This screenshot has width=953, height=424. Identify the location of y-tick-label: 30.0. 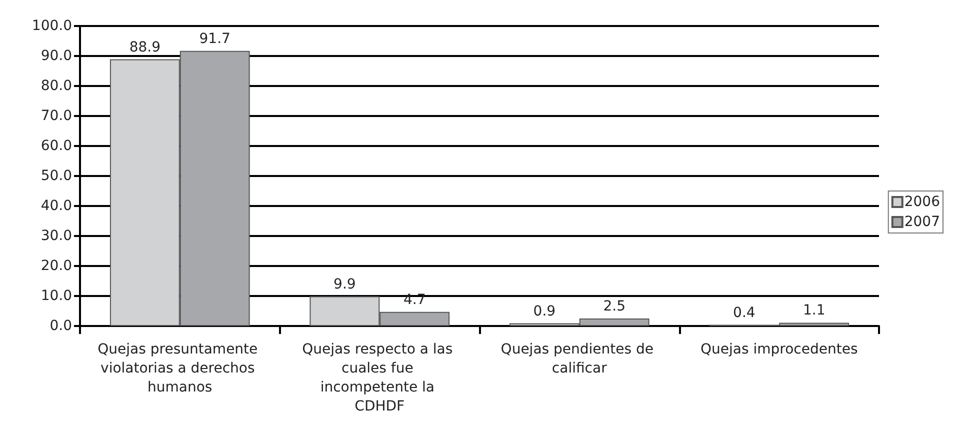
(56, 236).